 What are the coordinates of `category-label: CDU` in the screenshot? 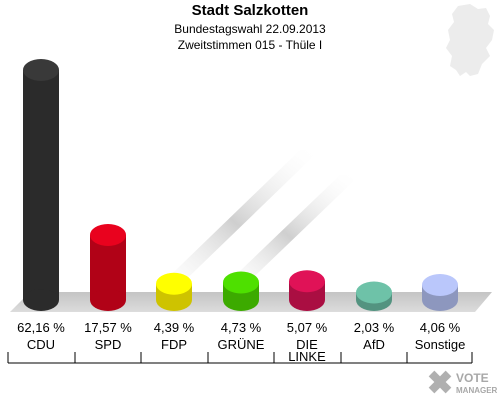 It's located at (41, 344).